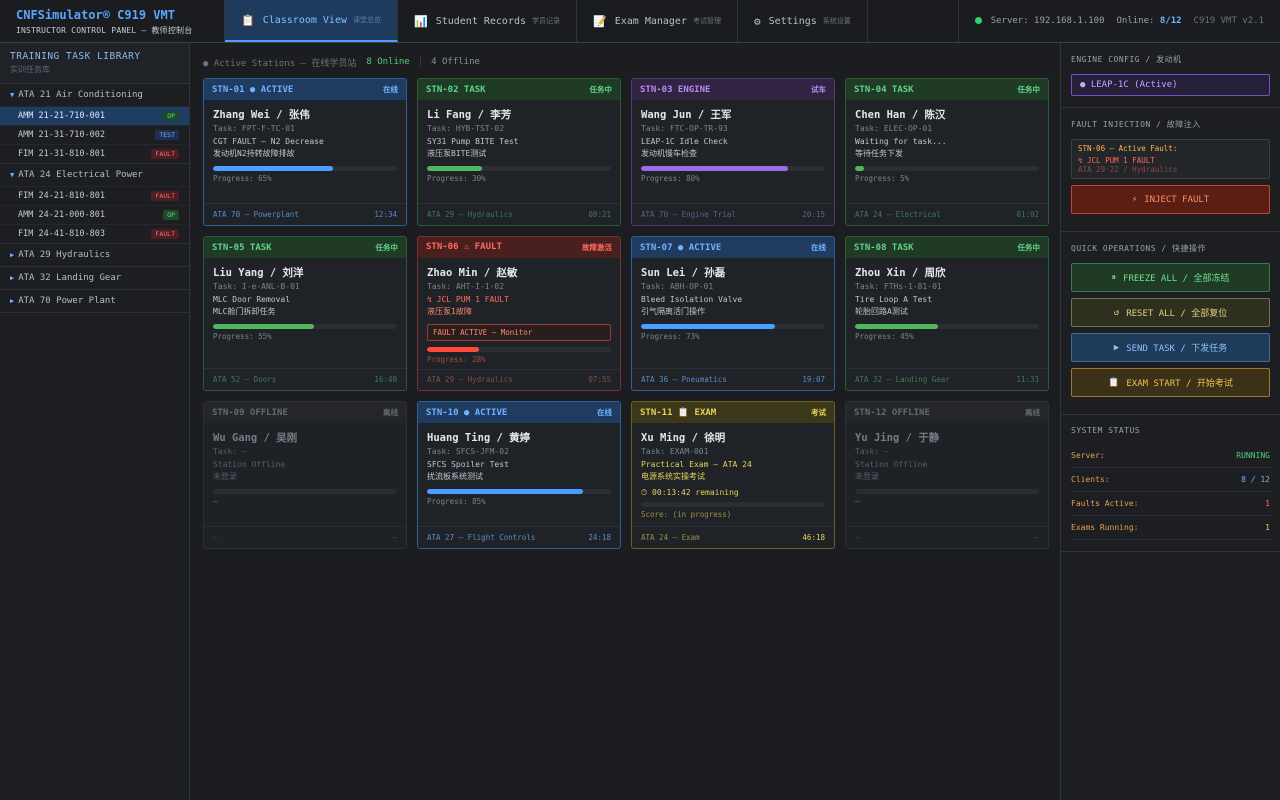 Image resolution: width=1280 pixels, height=800 pixels. What do you see at coordinates (884, 247) in the screenshot?
I see `station-id: STN-08 TASK` at bounding box center [884, 247].